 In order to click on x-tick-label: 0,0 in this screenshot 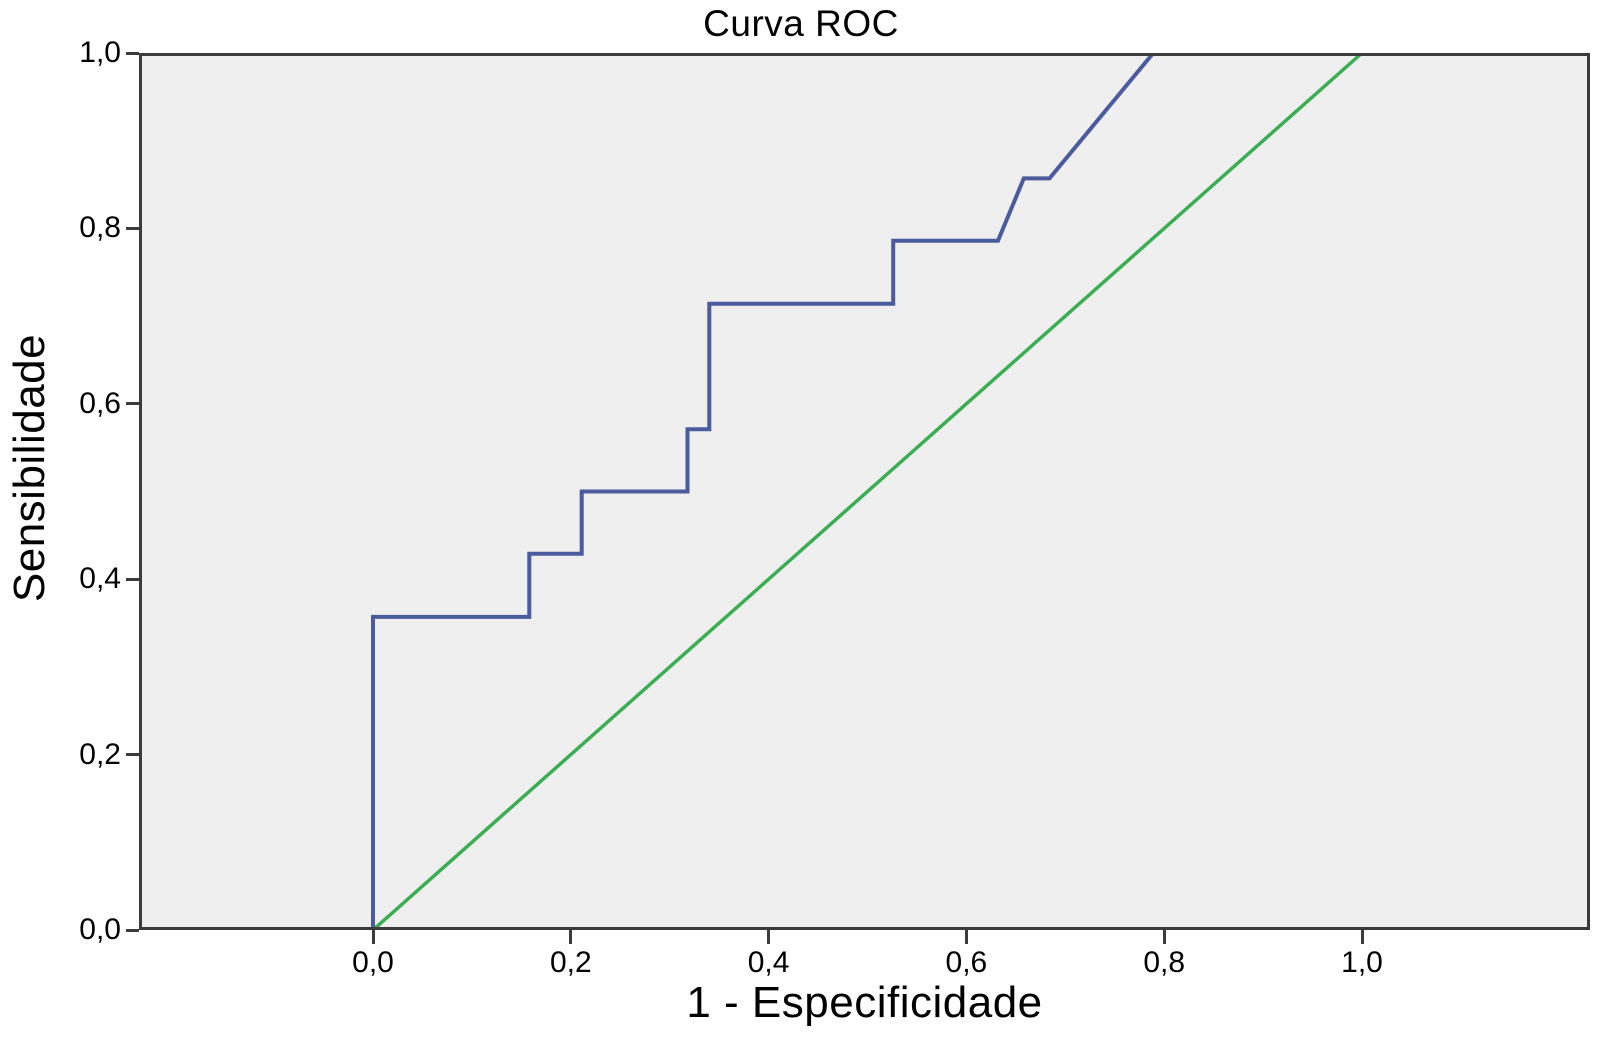, I will do `click(373, 962)`.